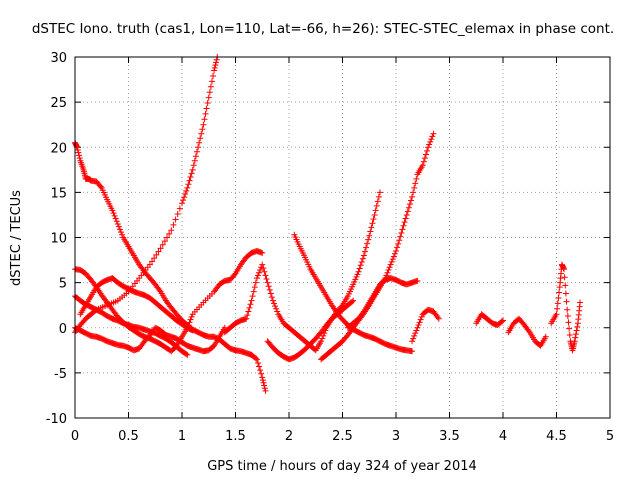 This screenshot has height=480, width=640. Describe the element at coordinates (58, 58) in the screenshot. I see `y-tick-label: 30` at that location.